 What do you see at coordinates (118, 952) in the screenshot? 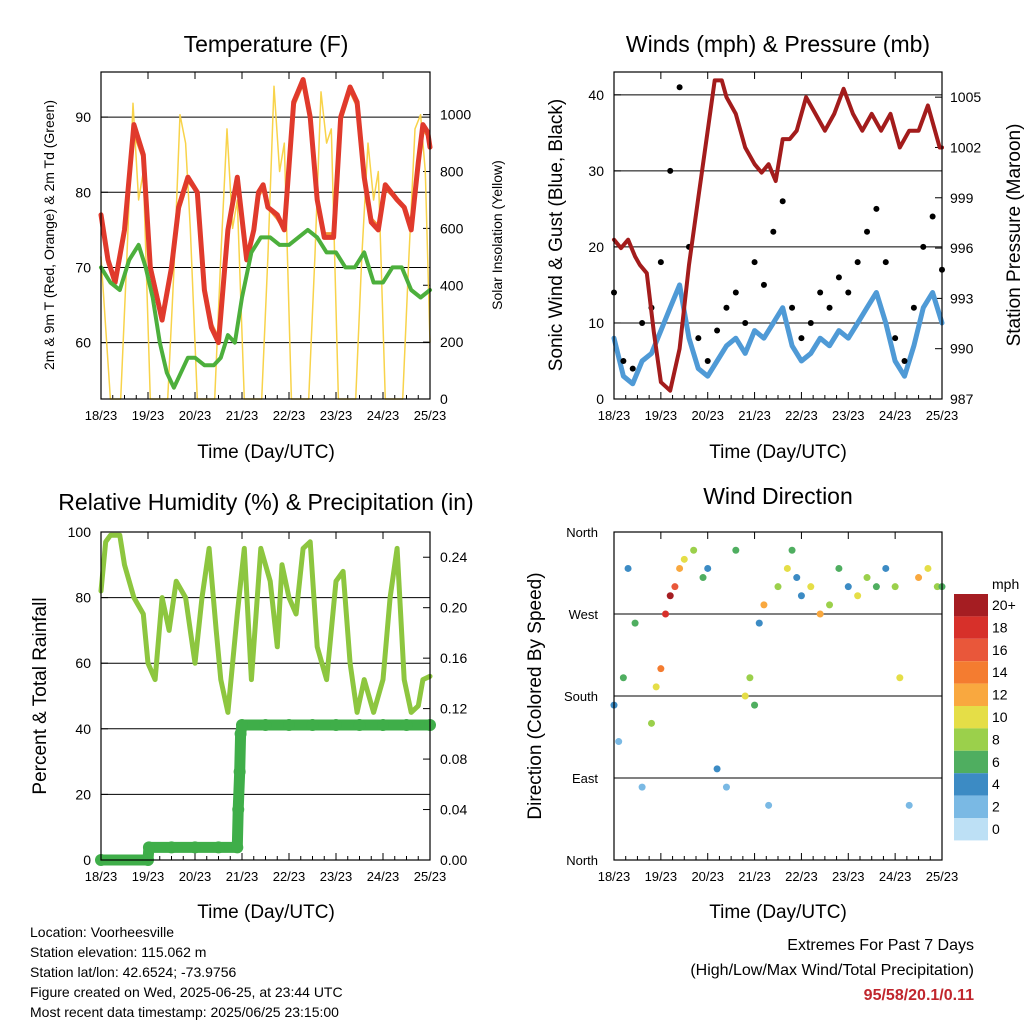
I see `station-elevation: Station elevation: 115.062 m` at bounding box center [118, 952].